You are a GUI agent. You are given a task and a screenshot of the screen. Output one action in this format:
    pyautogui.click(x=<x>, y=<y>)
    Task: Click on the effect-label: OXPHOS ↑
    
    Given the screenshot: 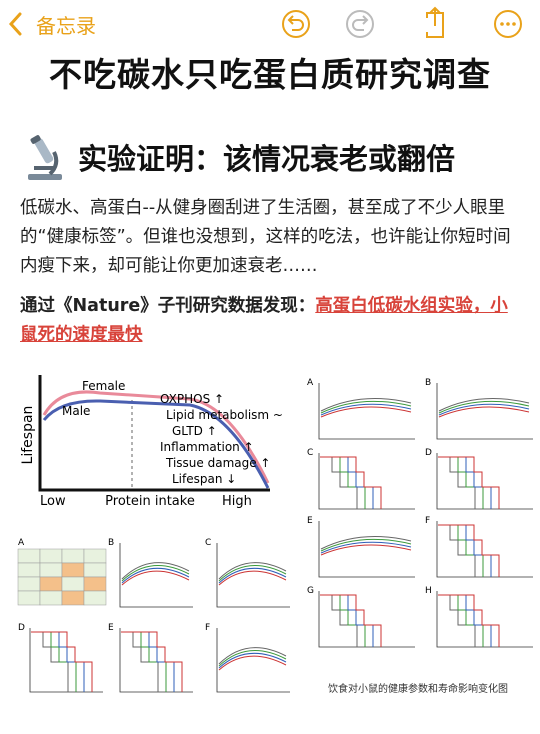 What is the action you would take?
    pyautogui.click(x=192, y=399)
    